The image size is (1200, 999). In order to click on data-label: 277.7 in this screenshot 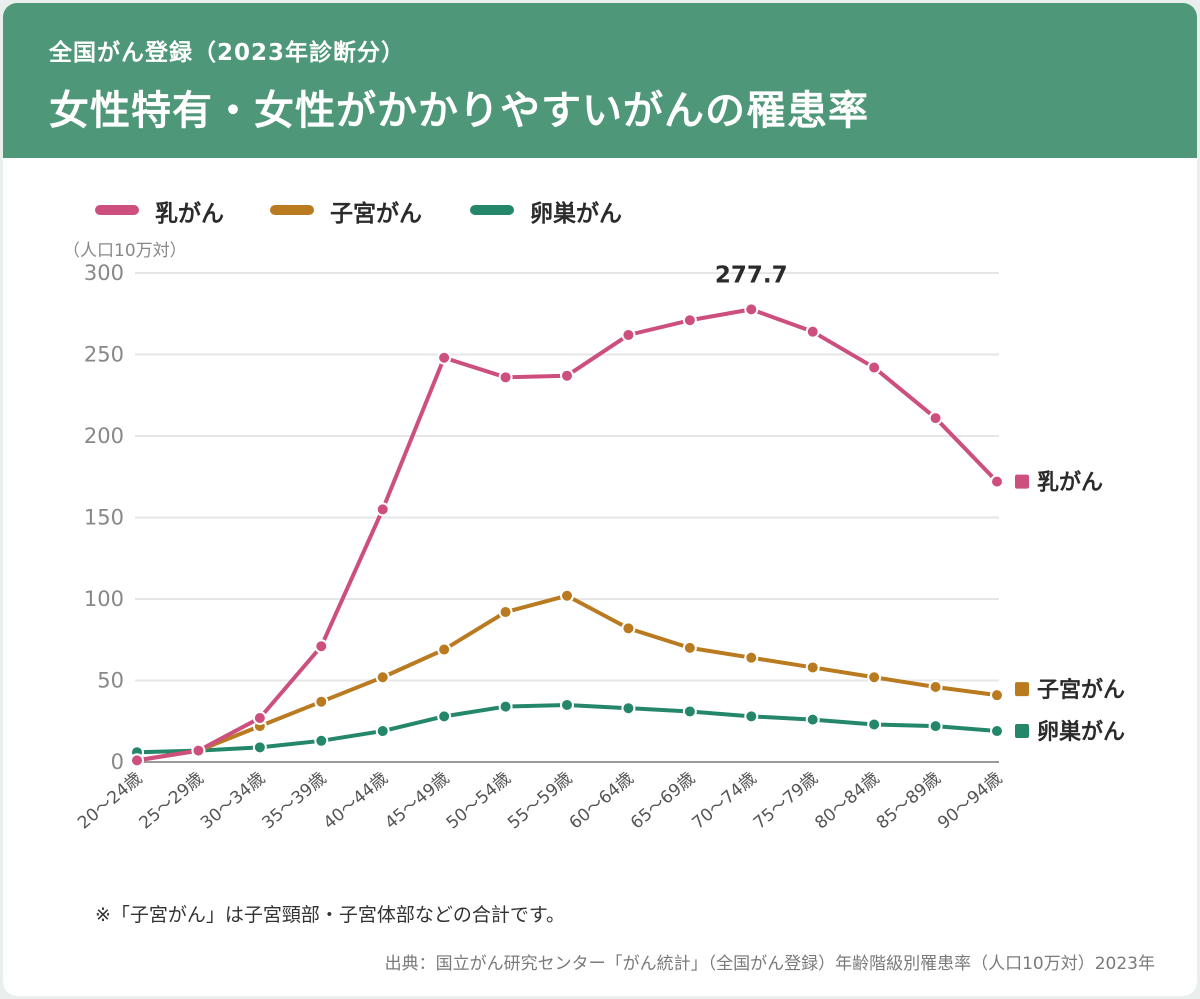, I will do `click(751, 275)`.